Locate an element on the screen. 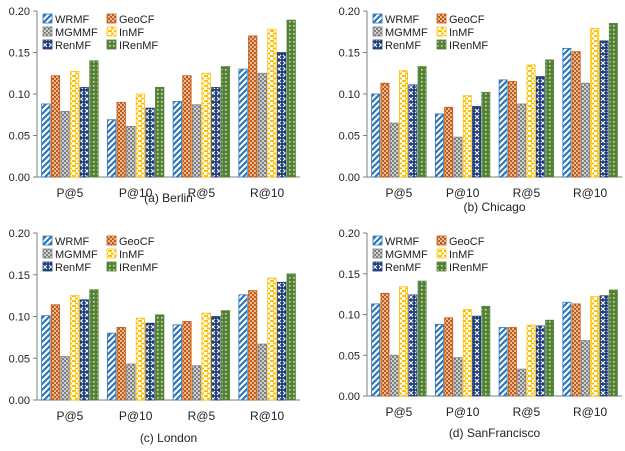  bar-renmf-rat10 is located at coordinates (604, 109).